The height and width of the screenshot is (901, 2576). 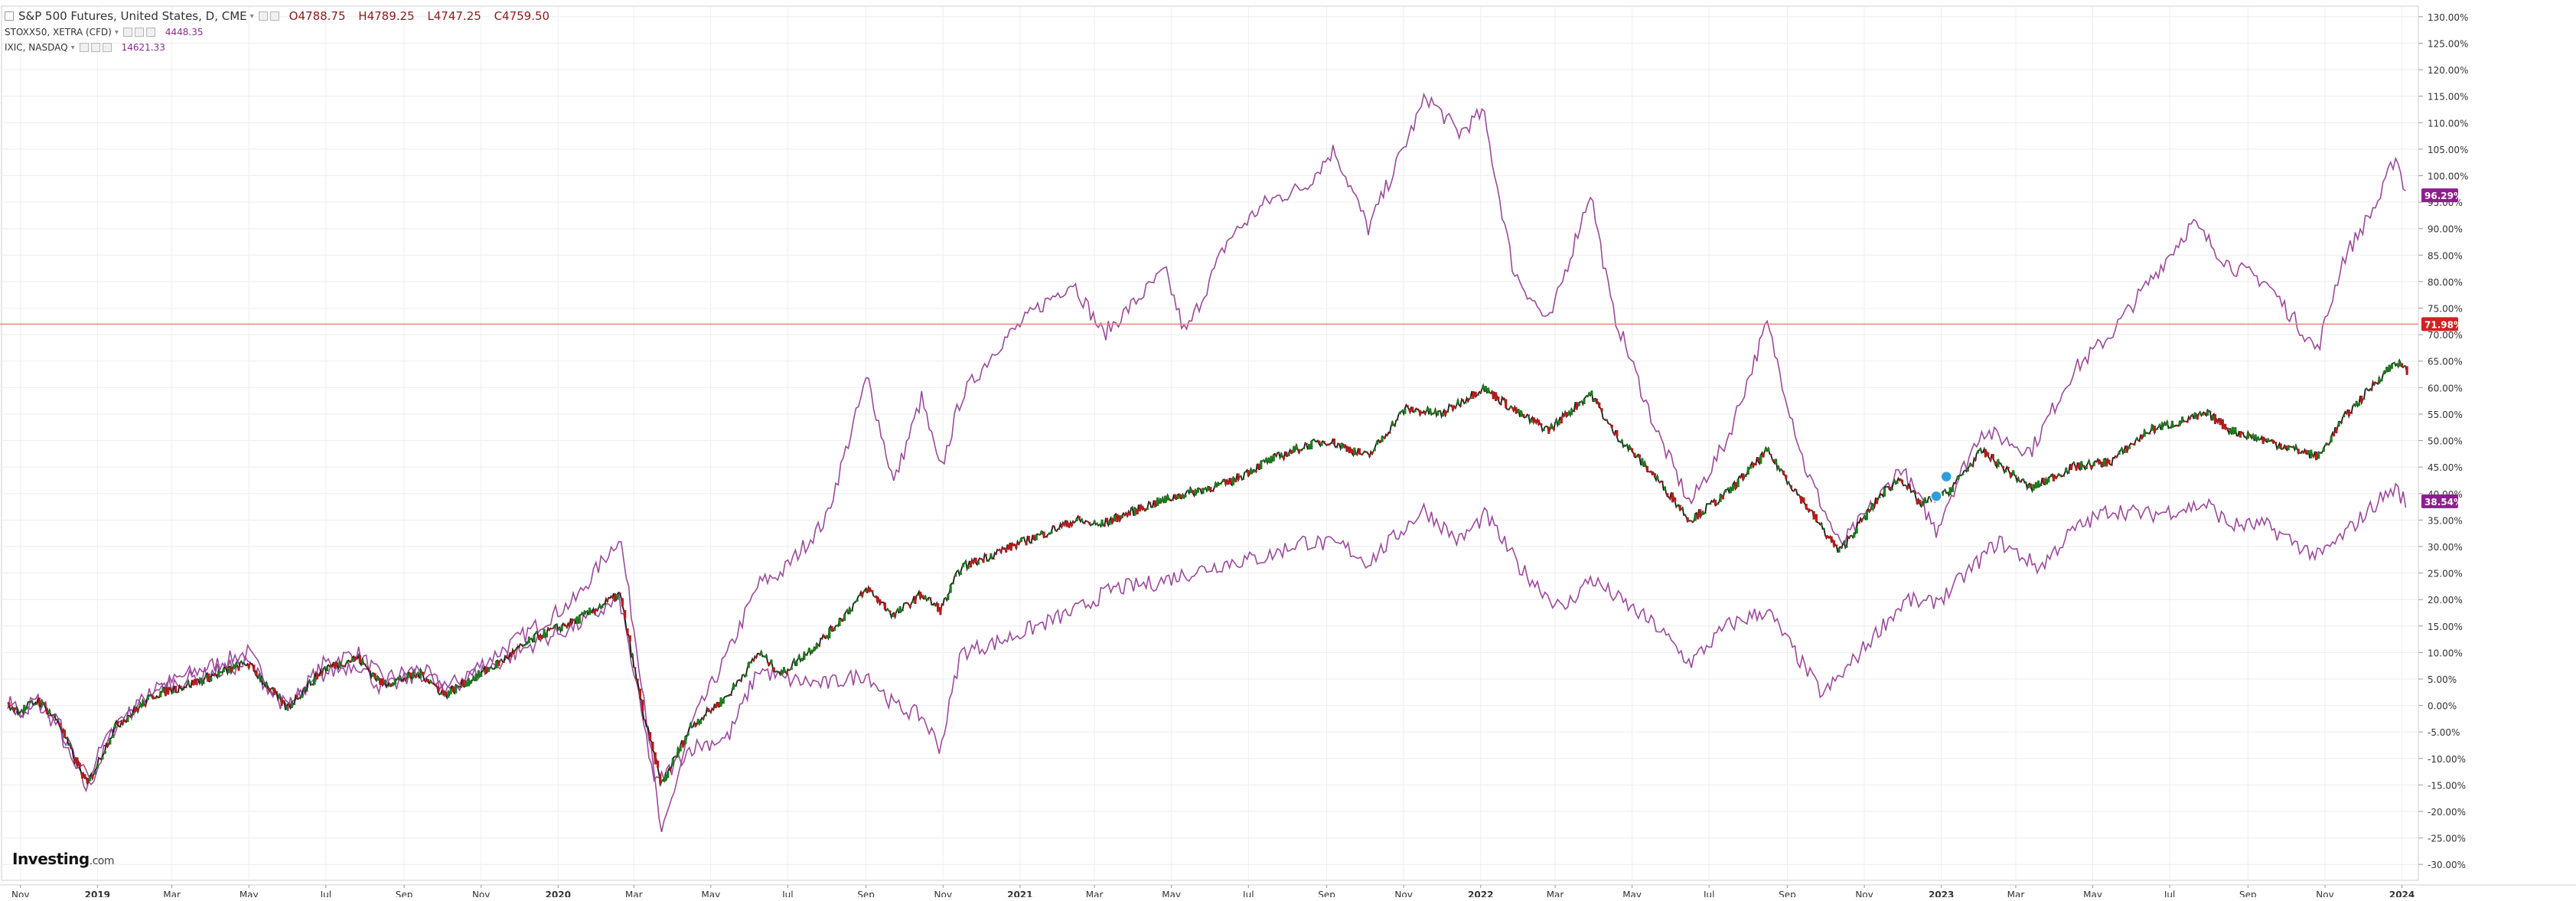 I want to click on x-tick-label: Sep, so click(x=2248, y=893).